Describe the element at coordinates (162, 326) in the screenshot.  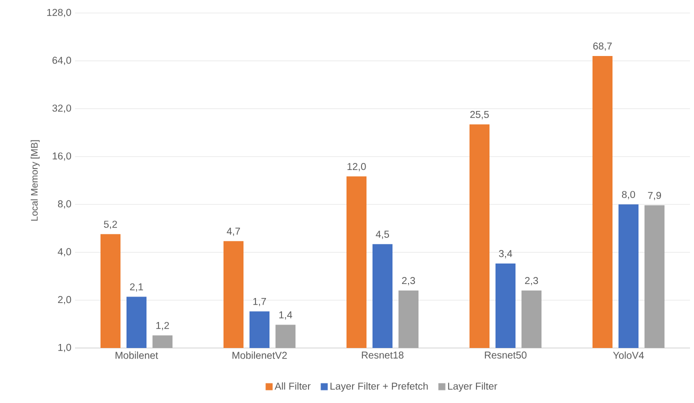
I see `data-label: 1,2` at that location.